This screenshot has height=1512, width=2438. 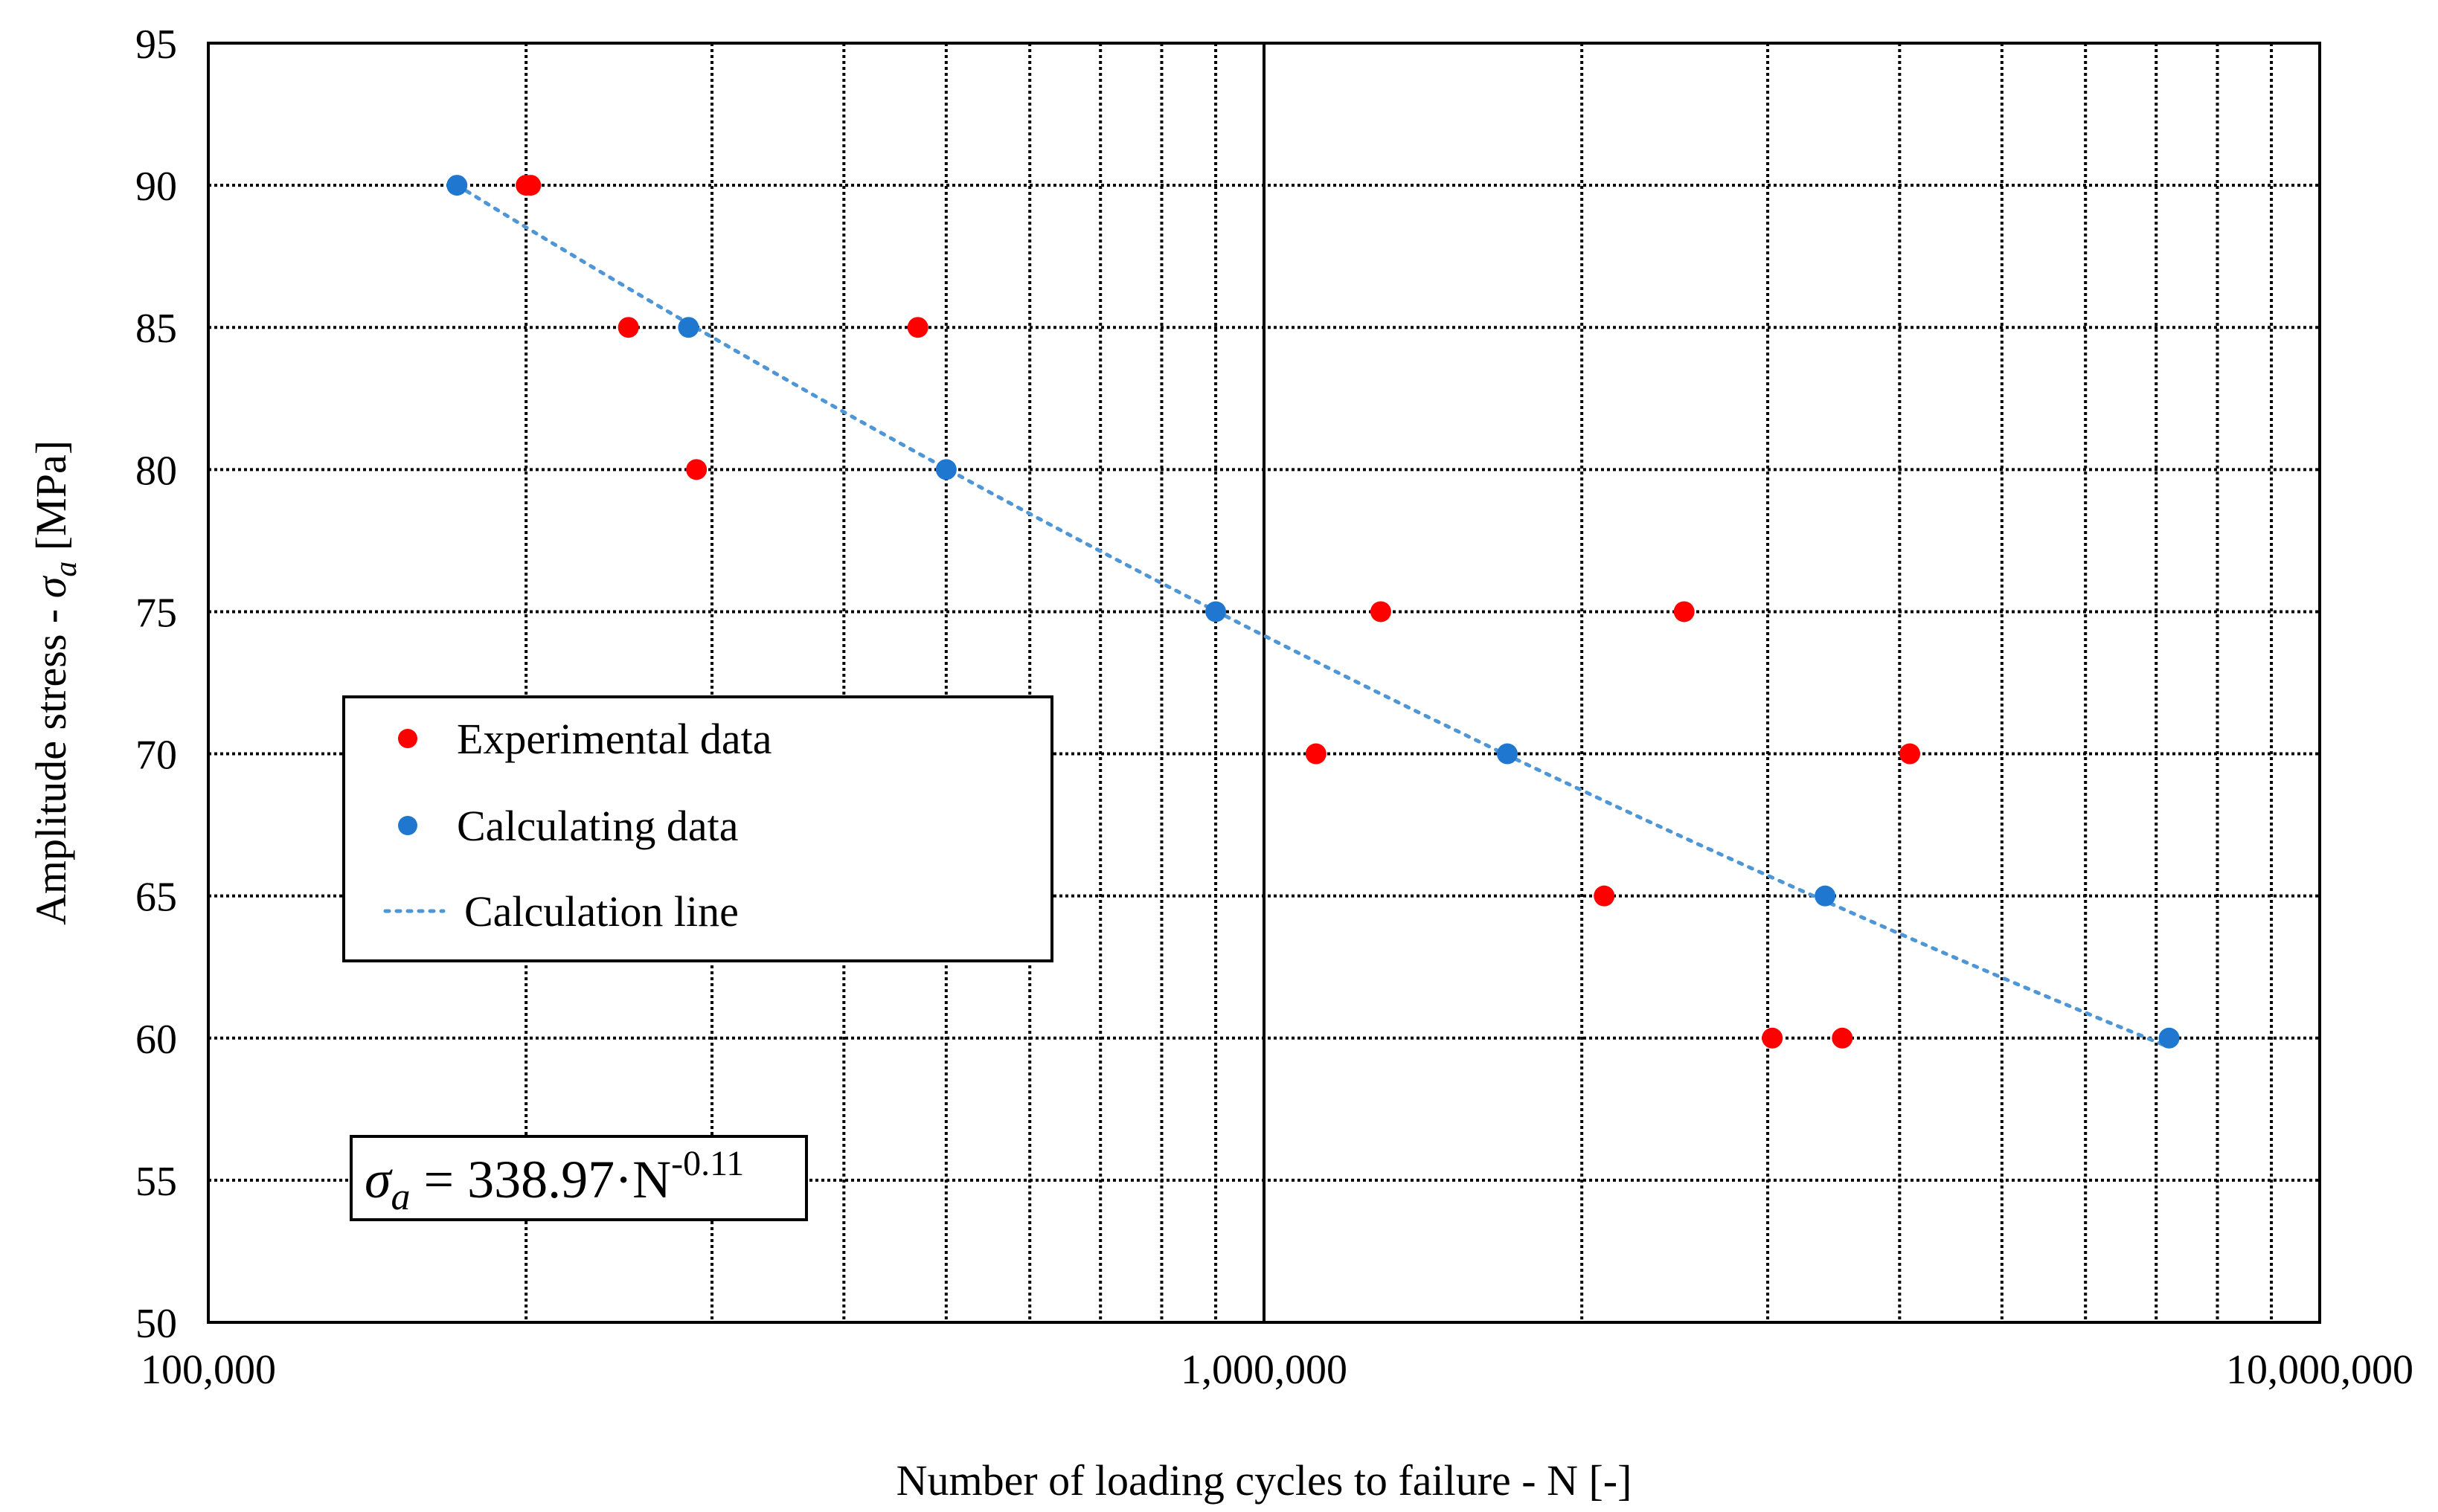 What do you see at coordinates (1264, 1370) in the screenshot?
I see `x-tick-label: 1,000,000` at bounding box center [1264, 1370].